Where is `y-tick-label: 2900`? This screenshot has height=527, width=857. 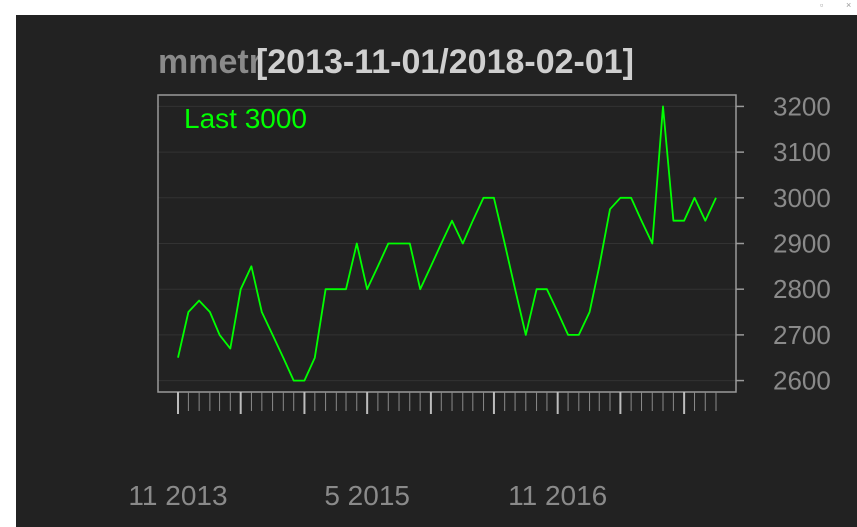 y-tick-label: 2900 is located at coordinates (802, 244).